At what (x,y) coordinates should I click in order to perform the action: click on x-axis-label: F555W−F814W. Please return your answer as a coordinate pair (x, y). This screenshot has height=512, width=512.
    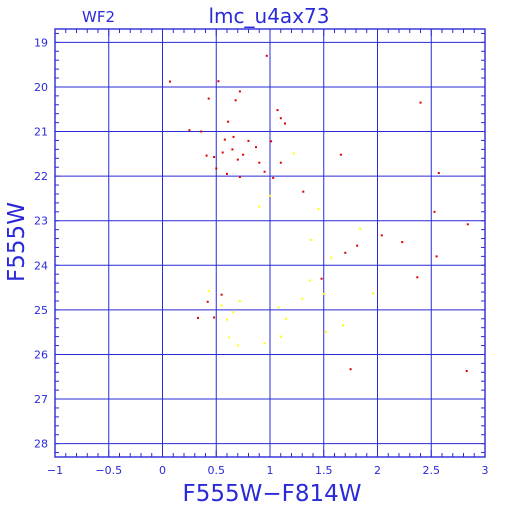
    Looking at the image, I should click on (271, 494).